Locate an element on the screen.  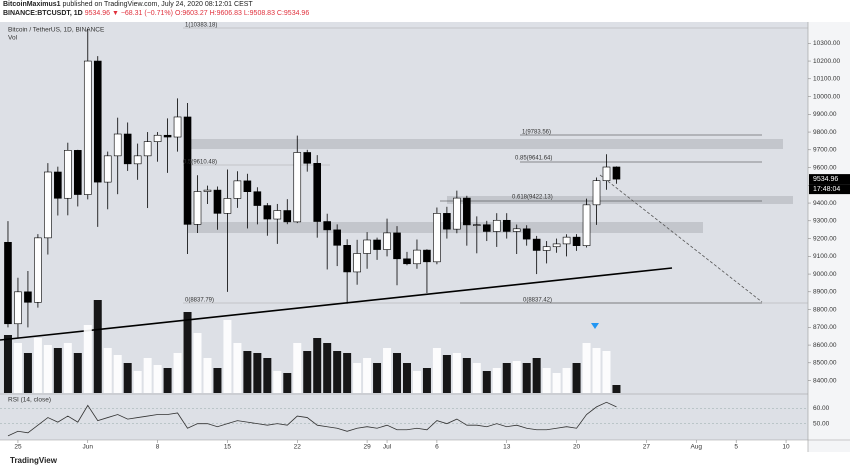
y-tick-label: 9700.00 is located at coordinates (825, 150).